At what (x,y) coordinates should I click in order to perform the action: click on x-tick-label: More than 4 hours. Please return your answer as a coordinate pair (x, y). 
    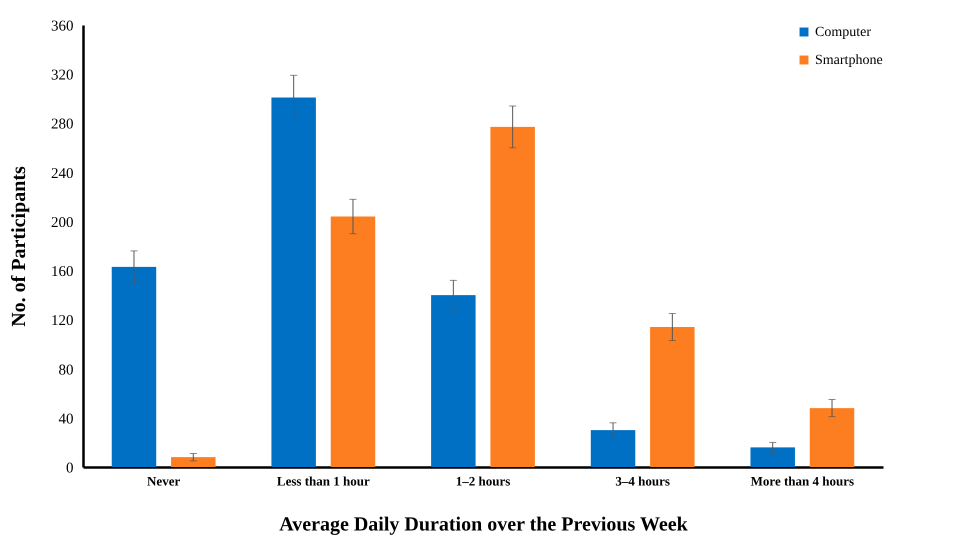
    Looking at the image, I should click on (802, 481).